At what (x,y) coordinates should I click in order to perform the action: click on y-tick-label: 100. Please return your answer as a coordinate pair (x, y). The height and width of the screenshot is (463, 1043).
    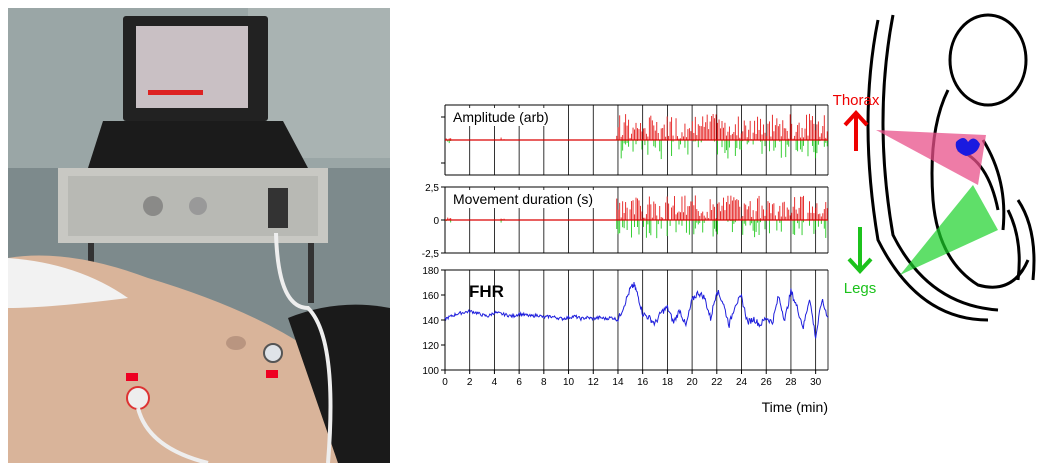
    Looking at the image, I should click on (430, 371).